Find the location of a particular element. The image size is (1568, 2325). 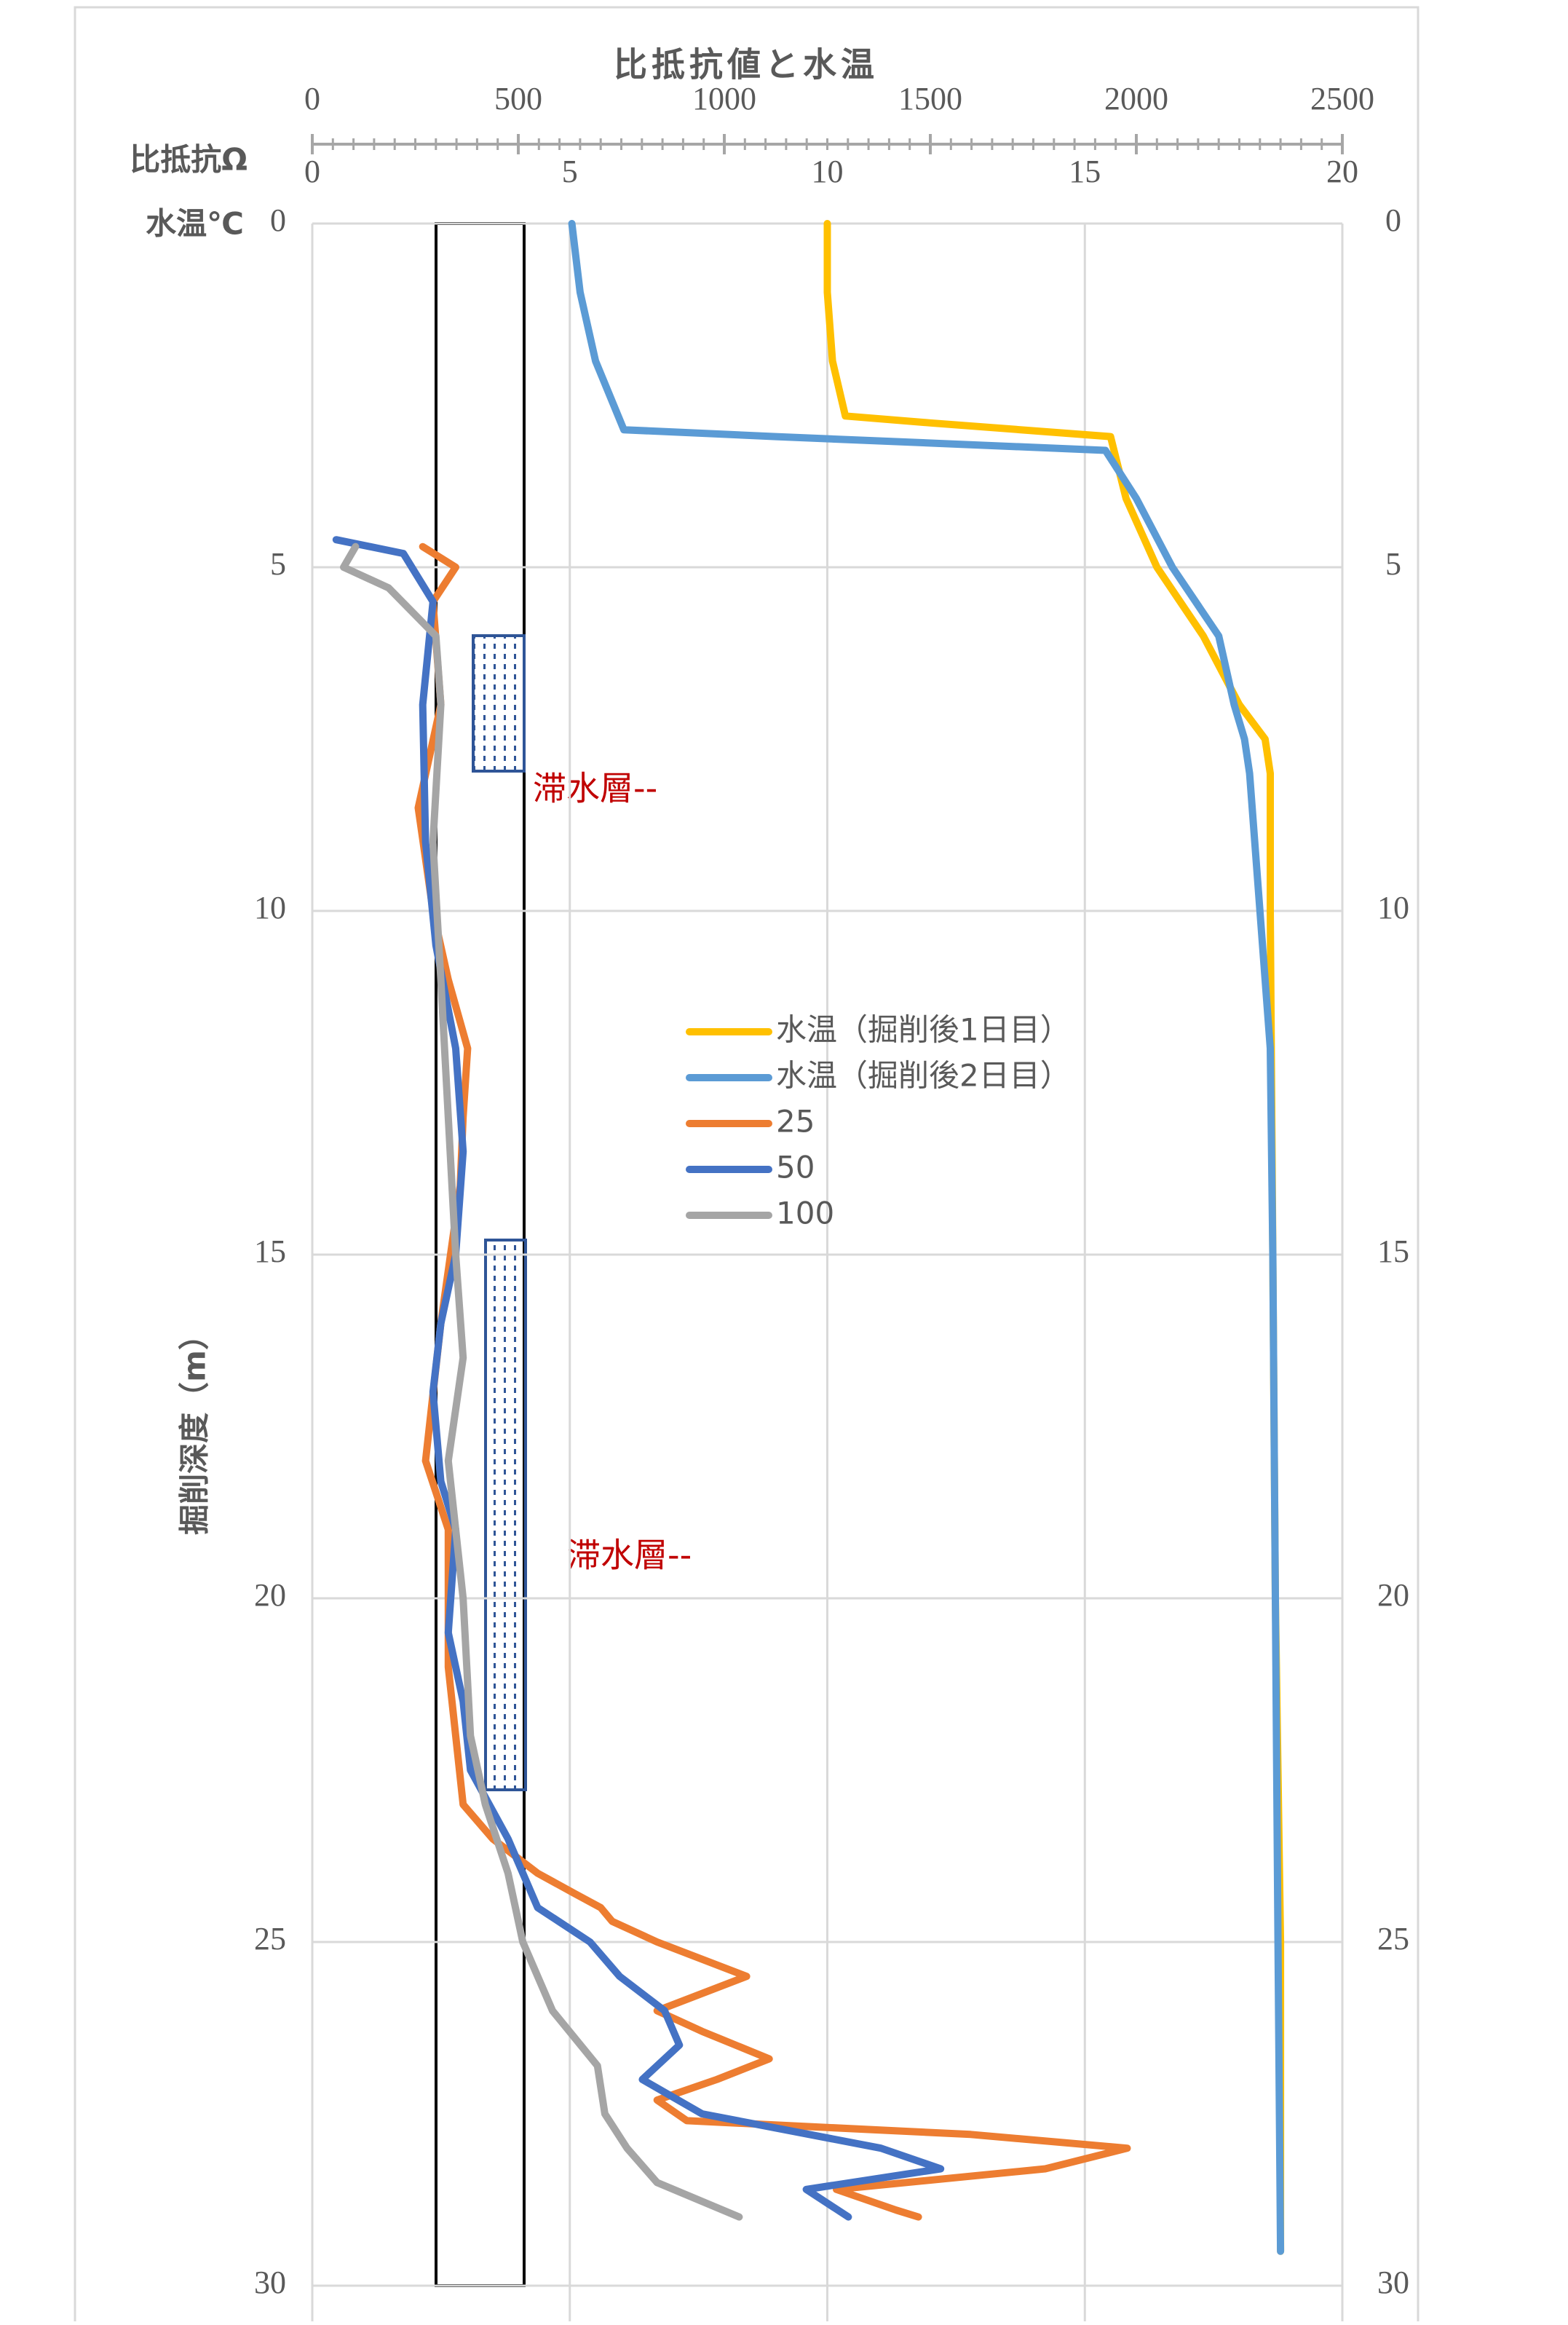

x2-tick-label: 0 is located at coordinates (312, 171).